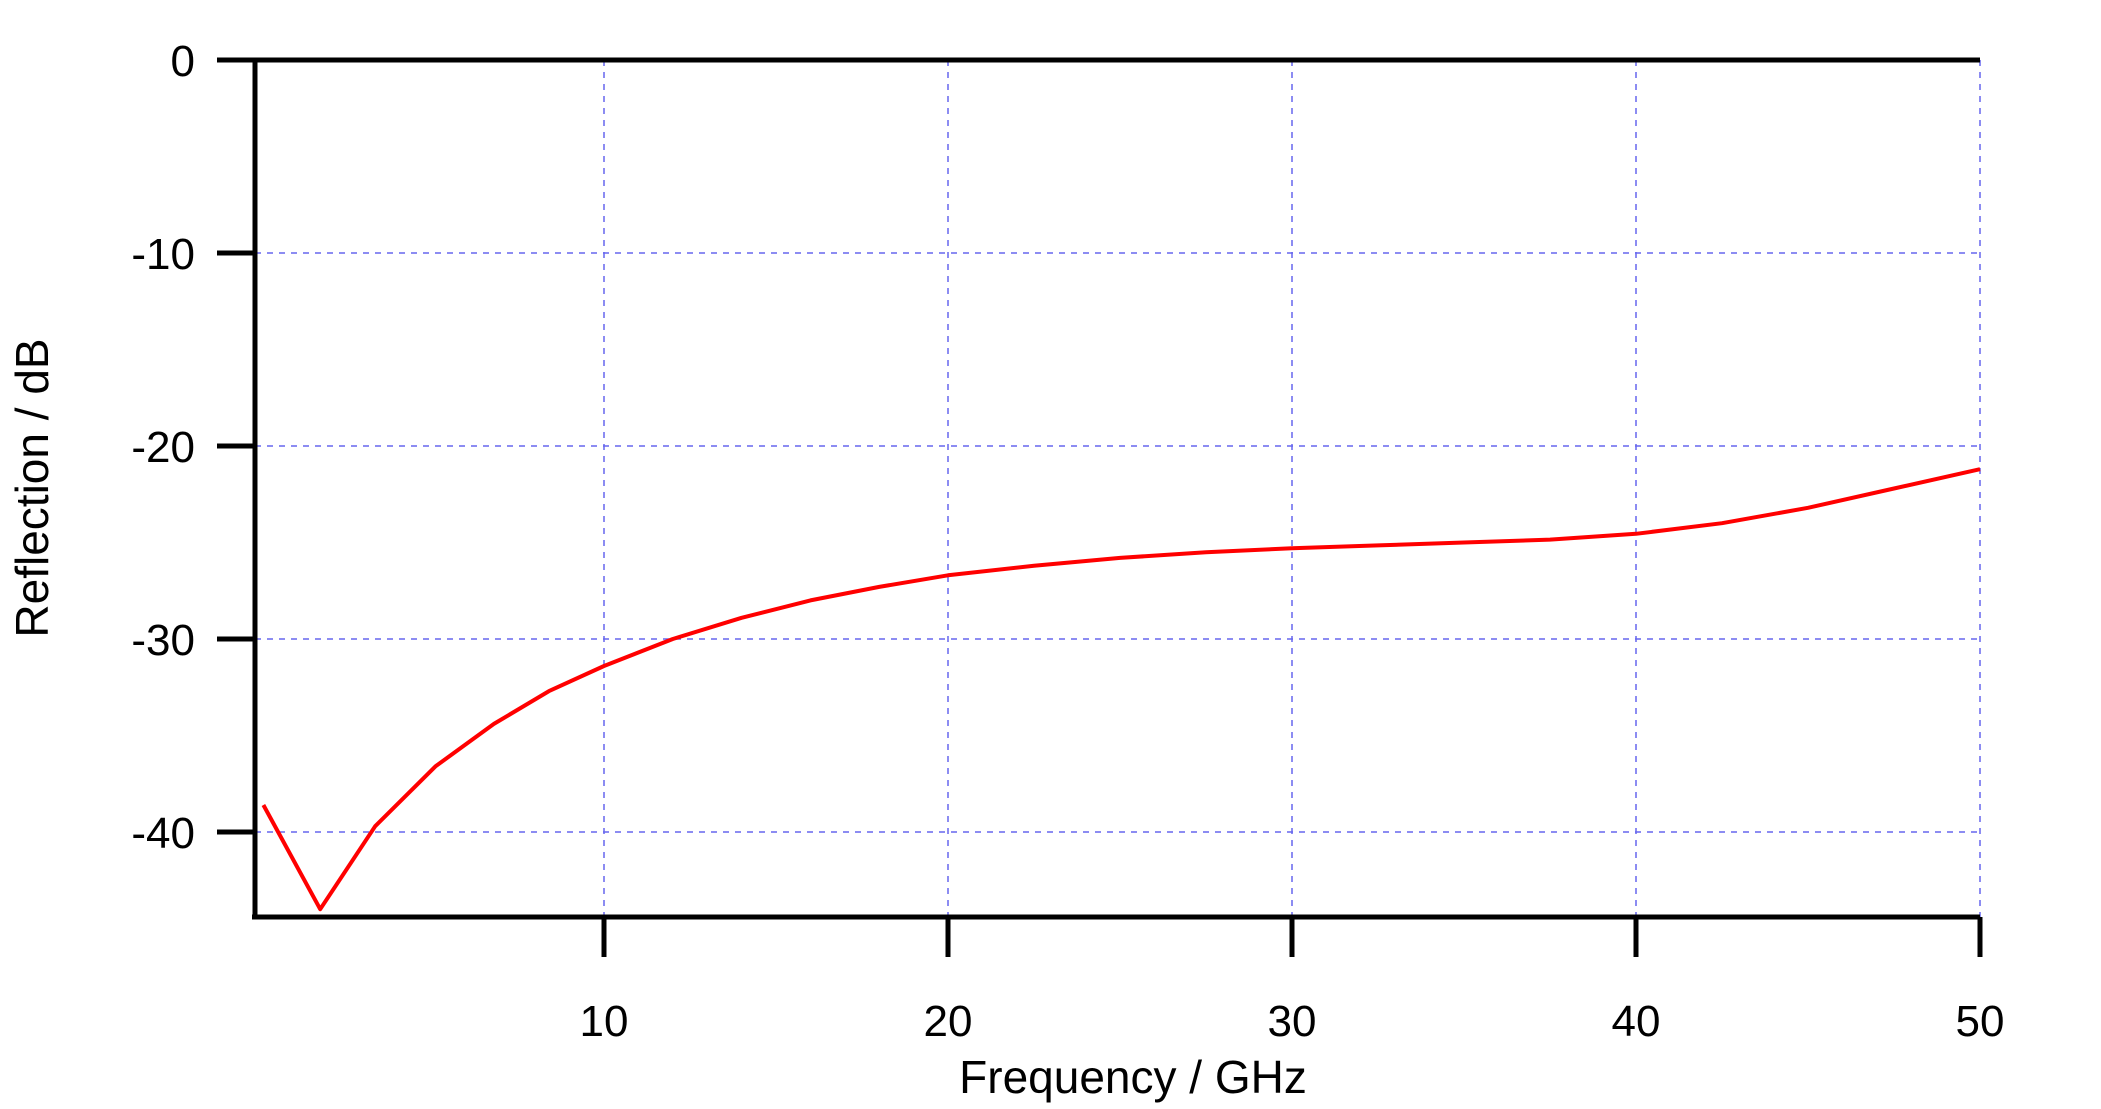 This screenshot has height=1109, width=2101. What do you see at coordinates (163, 833) in the screenshot?
I see `y-tick-label: -40` at bounding box center [163, 833].